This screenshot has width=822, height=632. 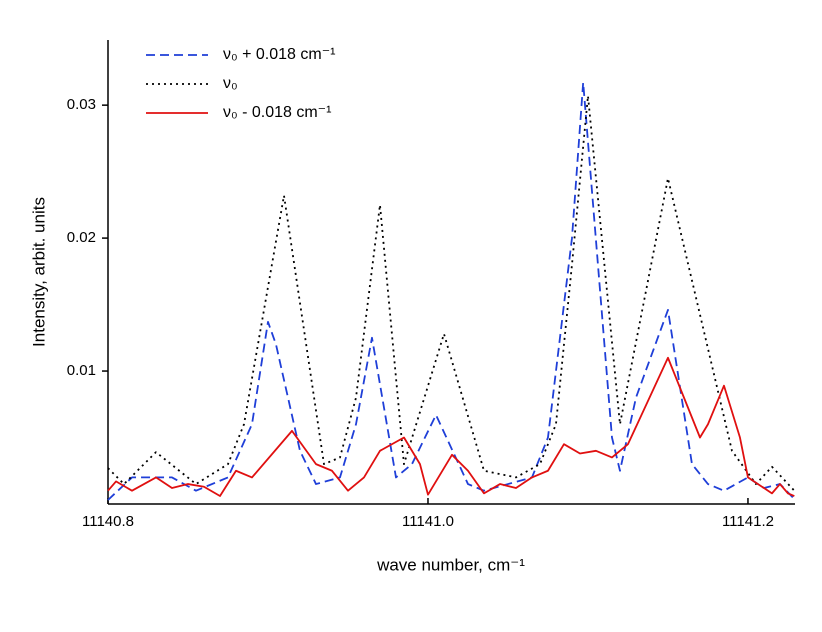 What do you see at coordinates (81, 370) in the screenshot?
I see `y-tick-label: 0.01` at bounding box center [81, 370].